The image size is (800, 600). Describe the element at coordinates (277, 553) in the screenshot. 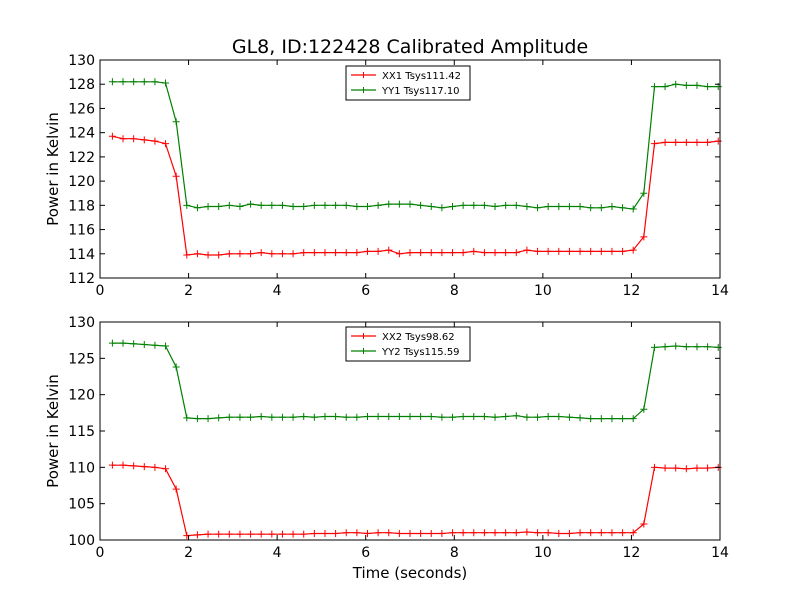

I see `bottom-plot-x-tick-label: 4` at that location.